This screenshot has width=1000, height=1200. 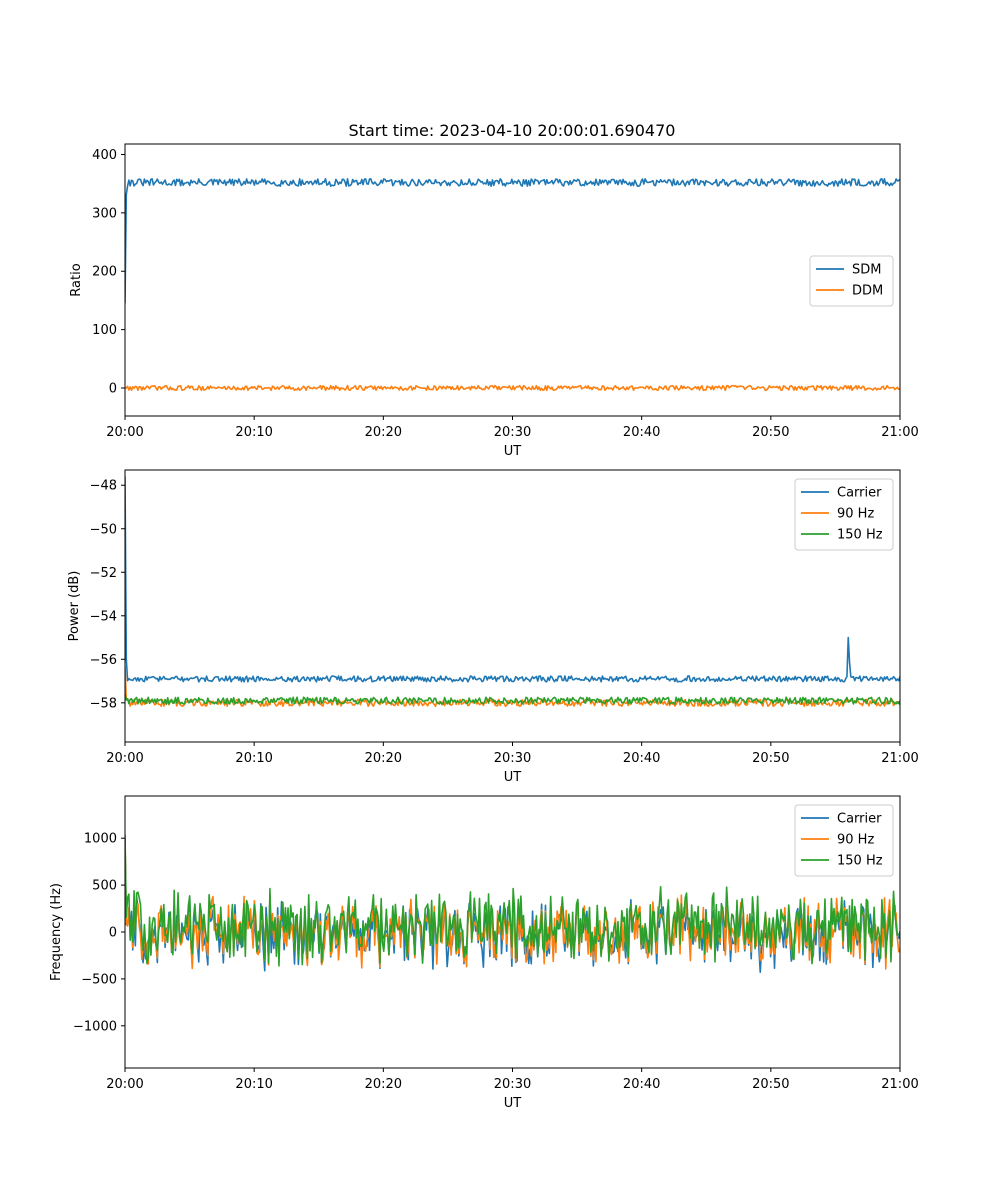 What do you see at coordinates (512, 579) in the screenshot?
I see `series-line-carrier` at bounding box center [512, 579].